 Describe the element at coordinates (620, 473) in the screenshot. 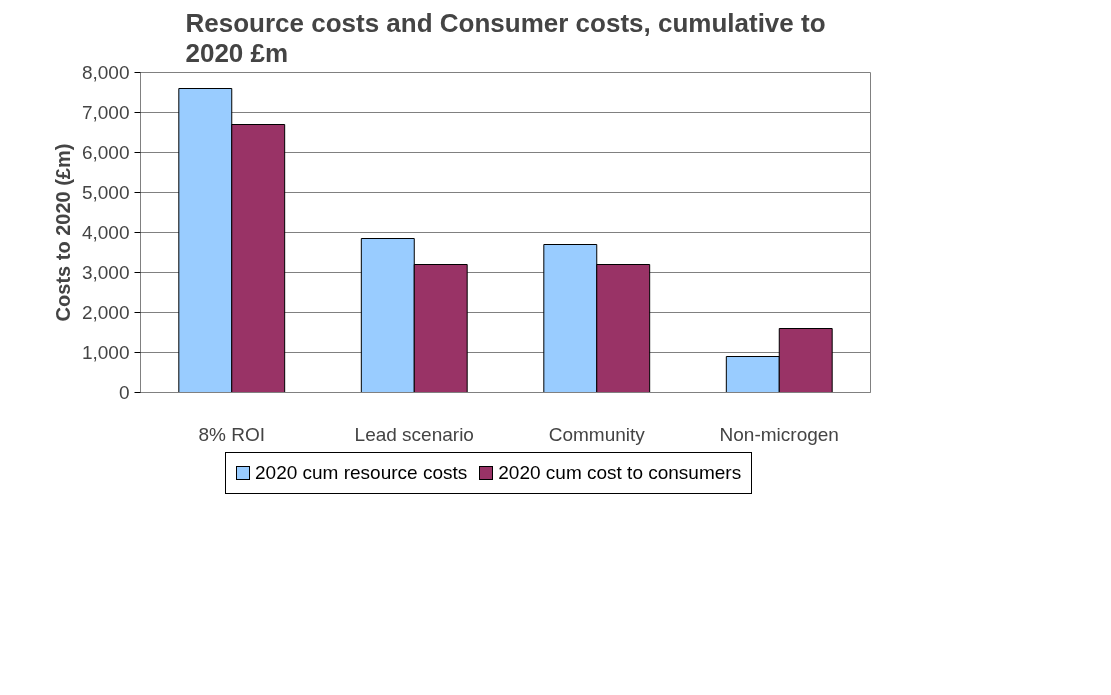

I see `legend-label: 2020 cum cost to consumers` at that location.